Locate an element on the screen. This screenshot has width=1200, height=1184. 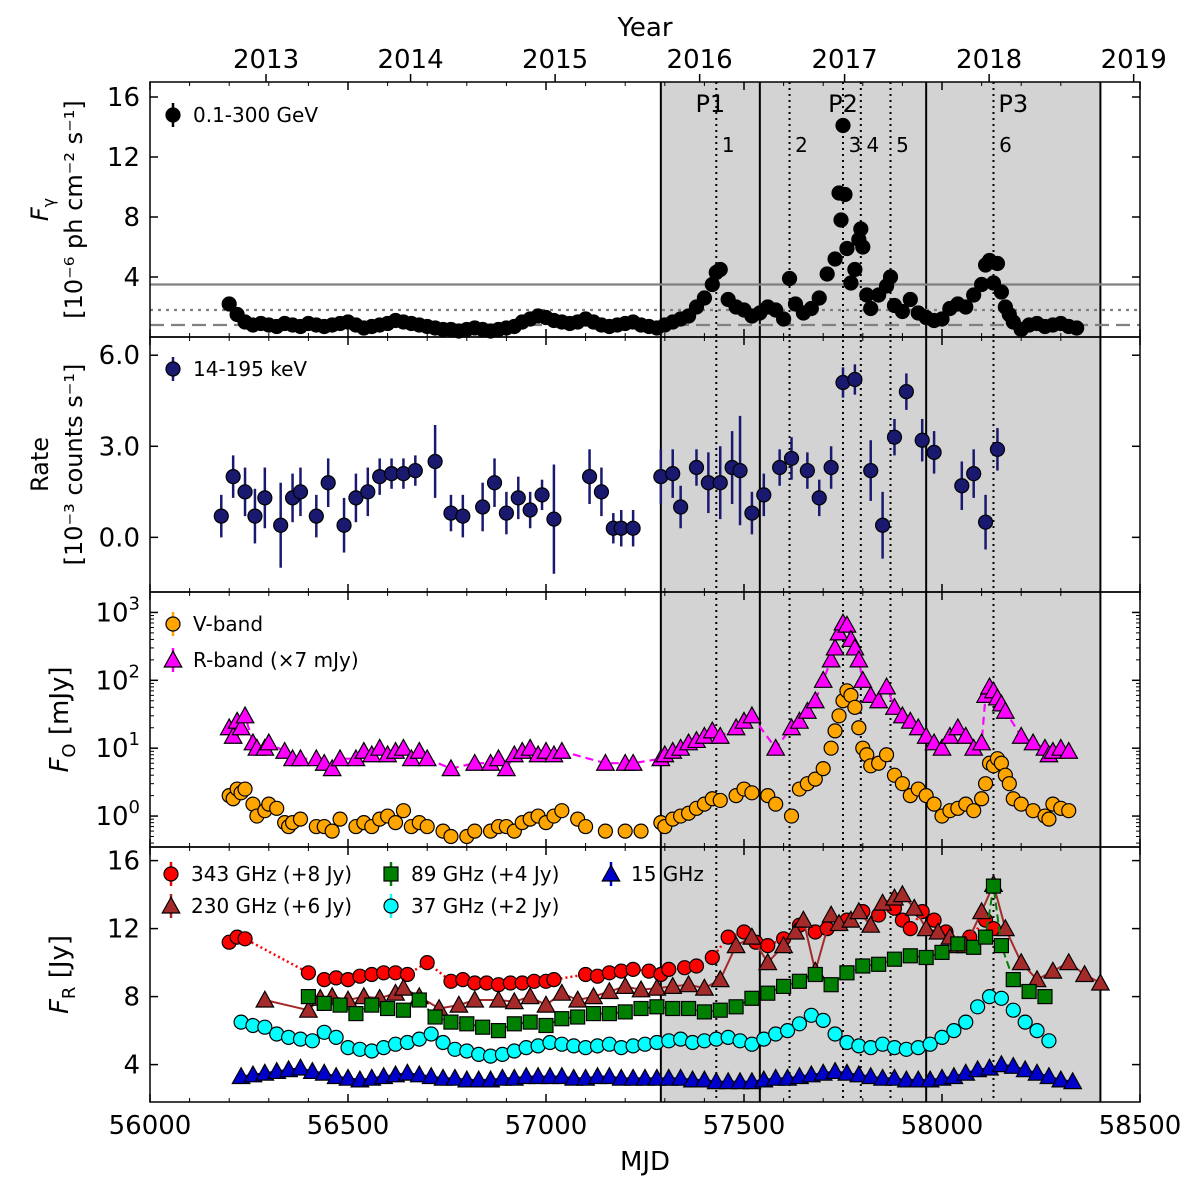
period-label-p3: P3 is located at coordinates (1013, 104).